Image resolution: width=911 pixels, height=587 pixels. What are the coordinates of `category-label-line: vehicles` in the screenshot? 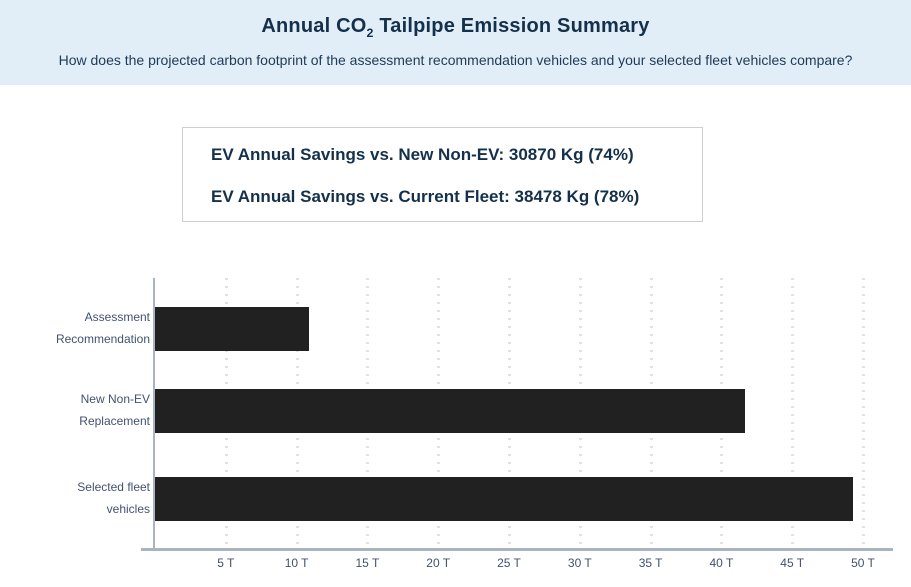 It's located at (128, 509).